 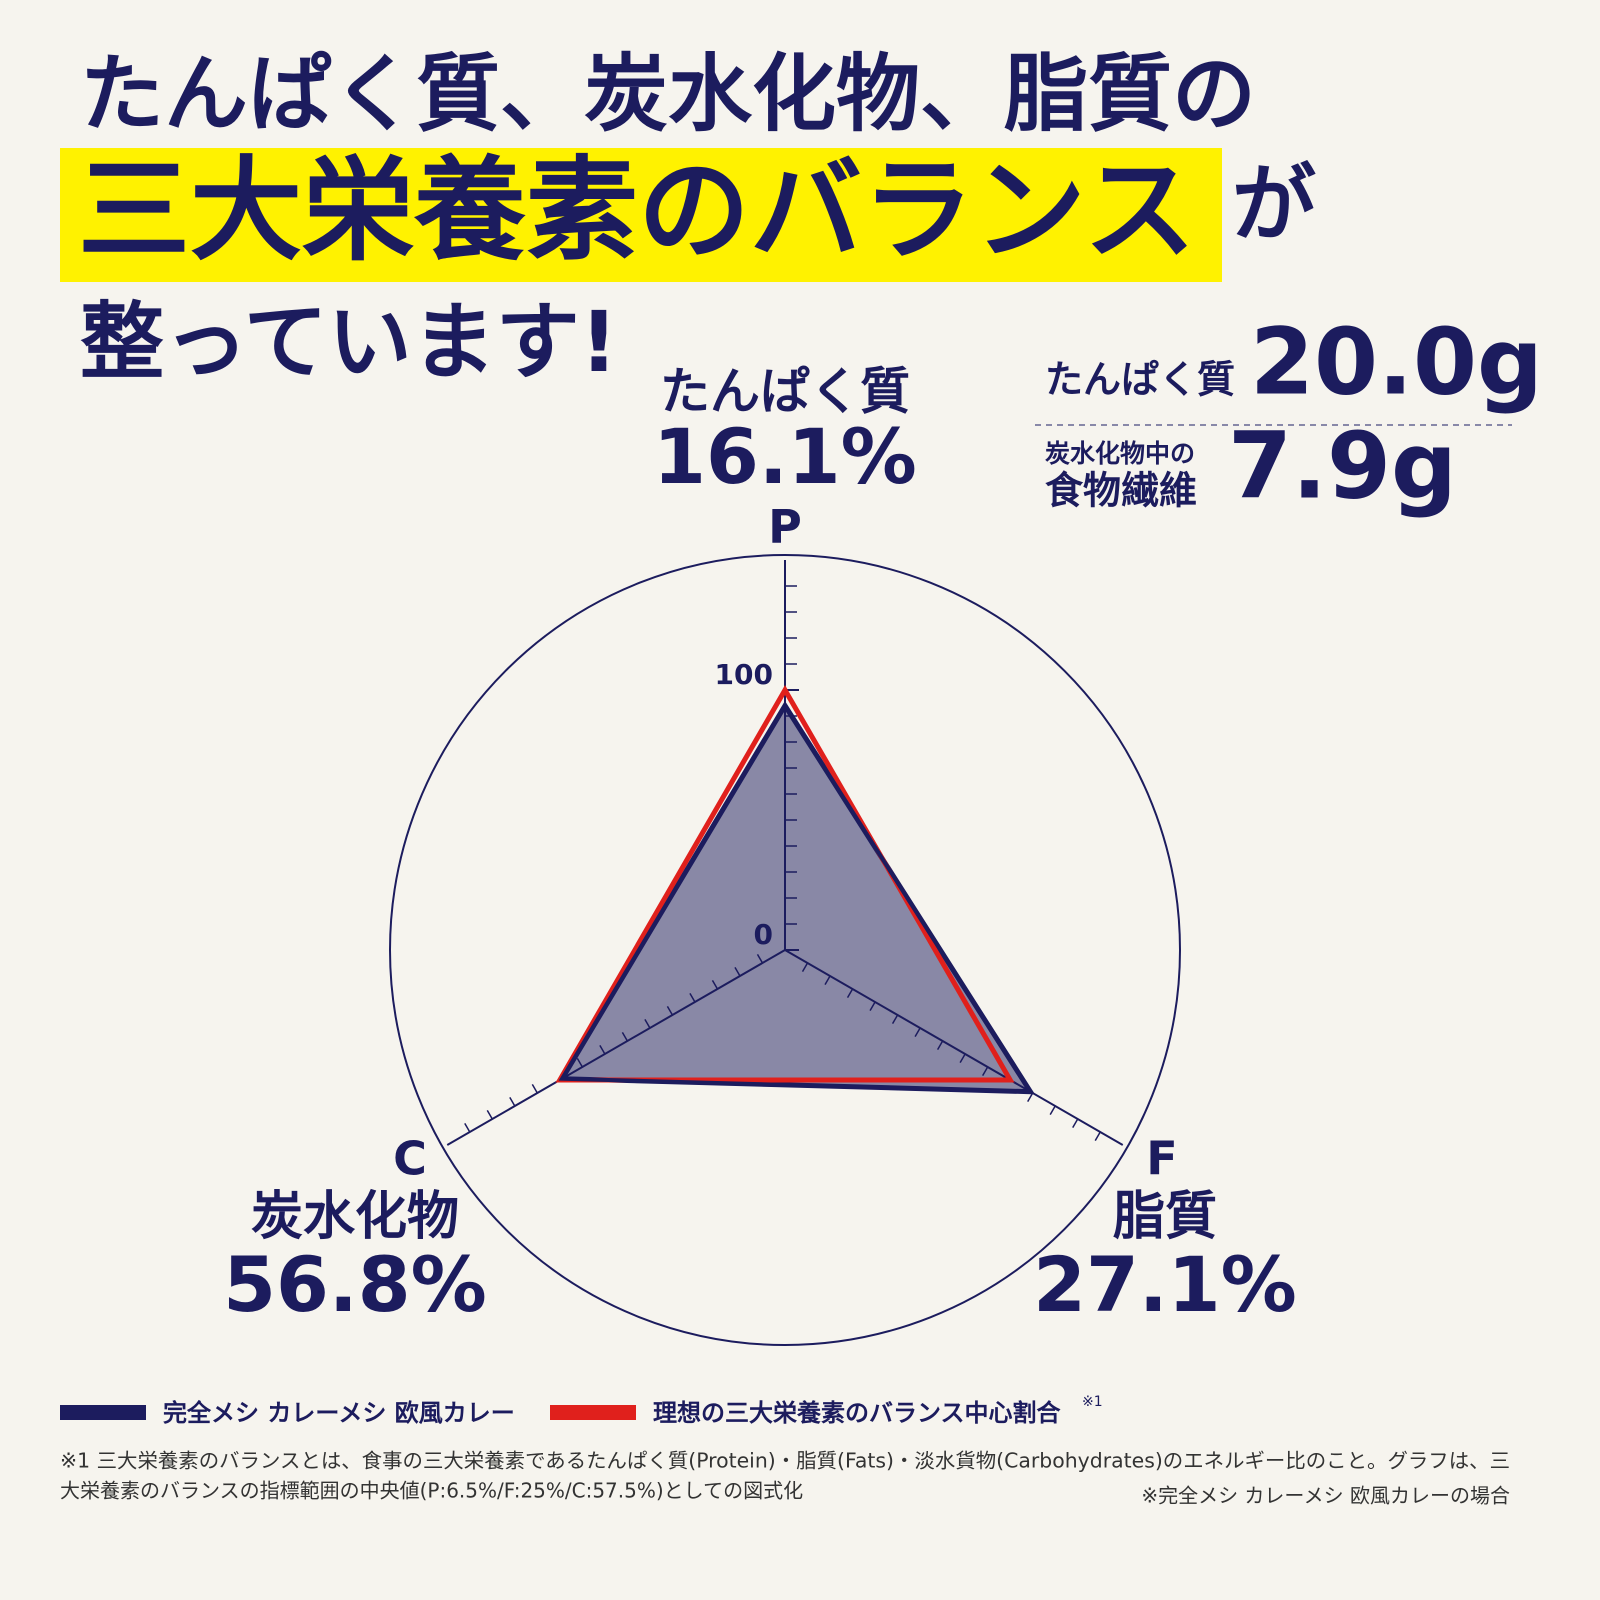 I want to click on legend-label: 完全メシ カレーメシ 欧風カレー, so click(x=339, y=1413).